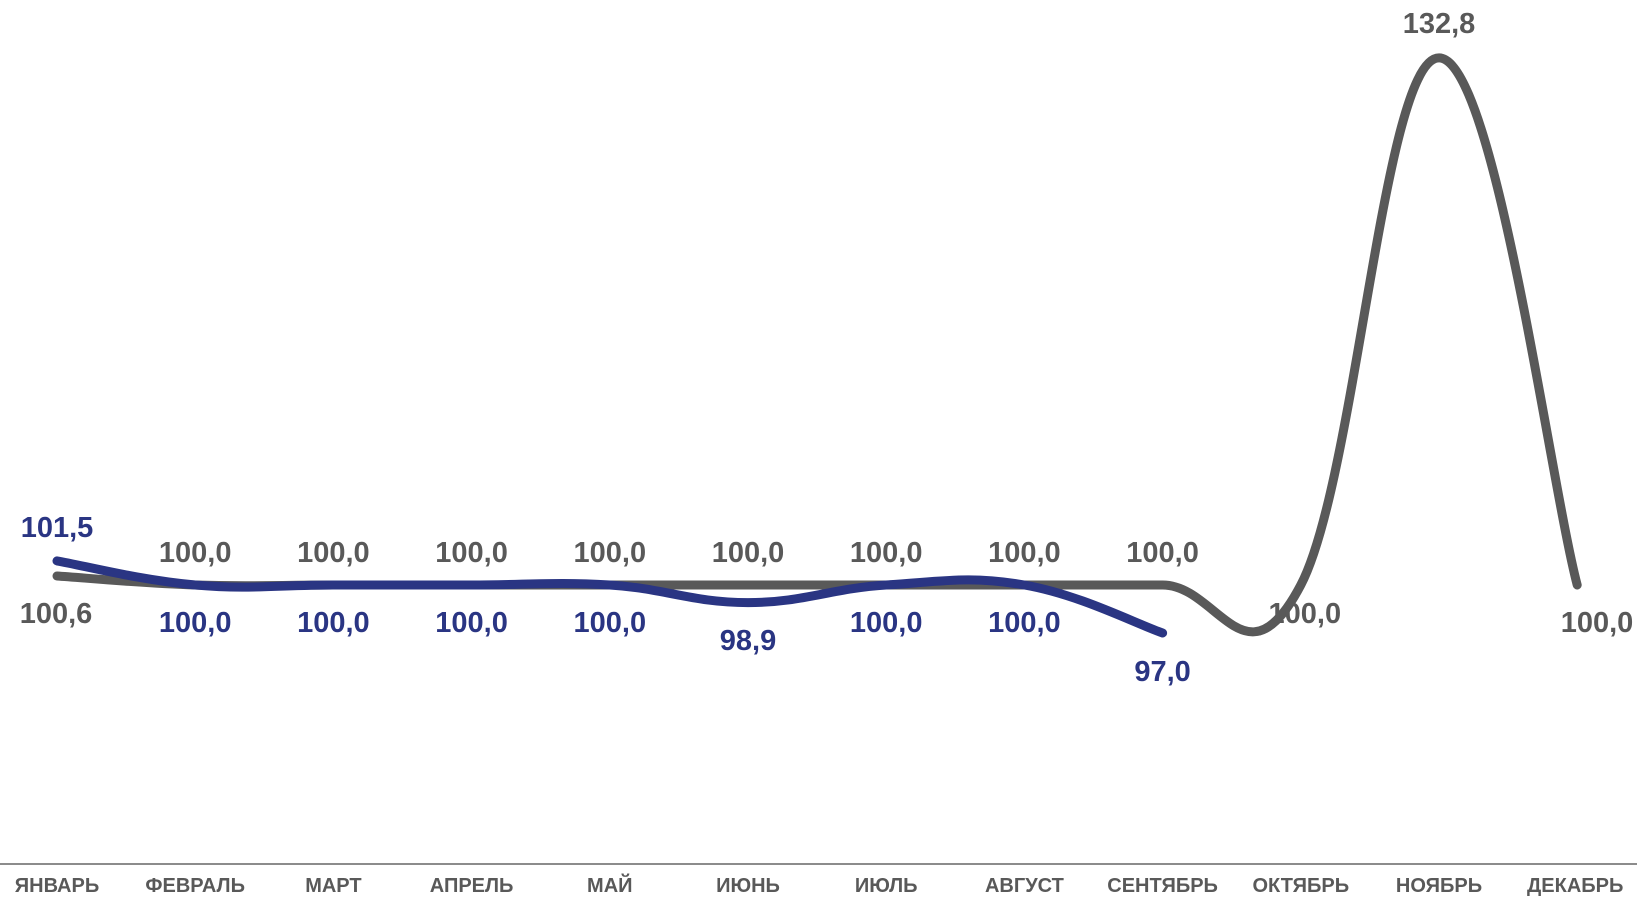  Describe the element at coordinates (1575, 886) in the screenshot. I see `x-tick-label-12: ДЕКАБРЬ` at that location.